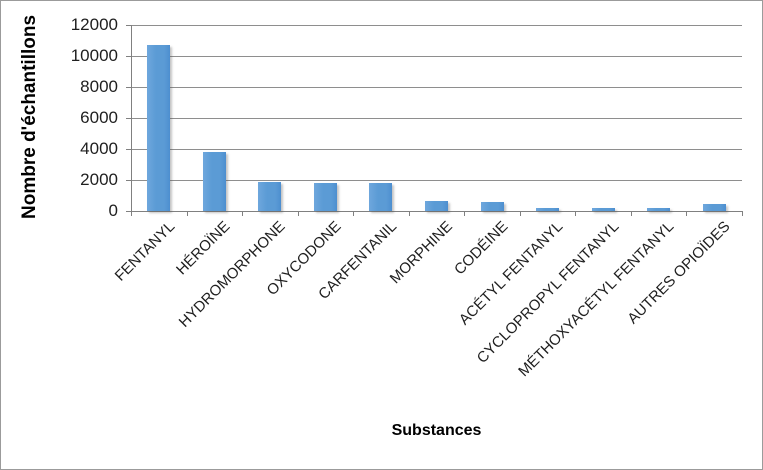 This screenshot has height=470, width=763. Describe the element at coordinates (437, 211) in the screenshot. I see `x-axis` at that location.